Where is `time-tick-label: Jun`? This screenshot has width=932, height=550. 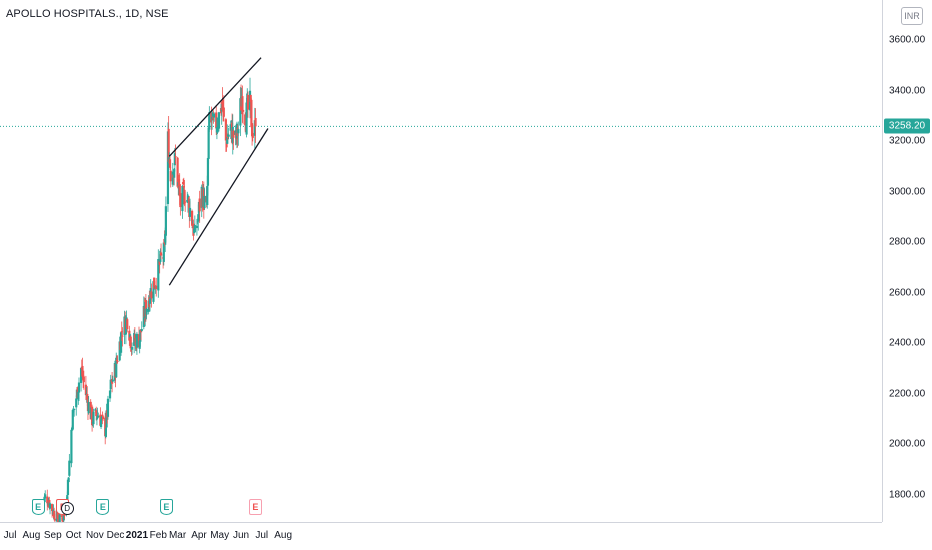 time-tick-label: Jun is located at coordinates (241, 535).